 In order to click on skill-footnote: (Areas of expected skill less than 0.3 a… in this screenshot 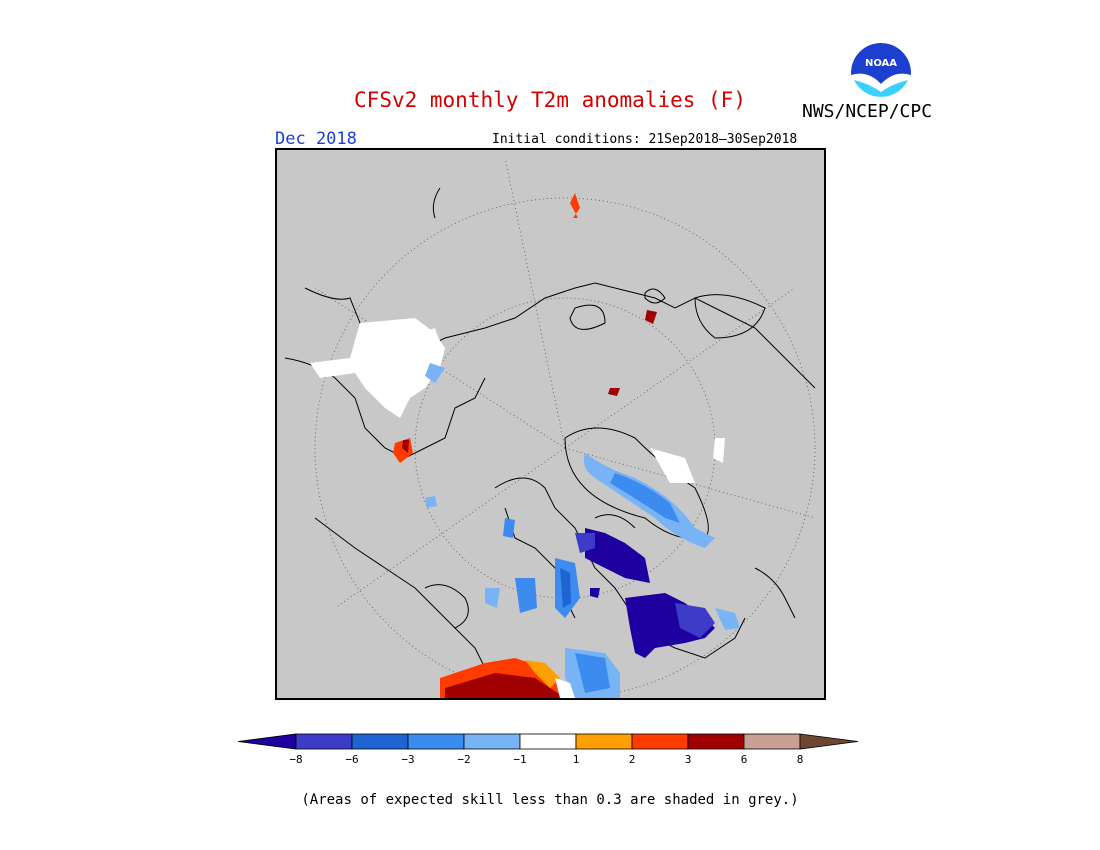, I will do `click(550, 800)`.